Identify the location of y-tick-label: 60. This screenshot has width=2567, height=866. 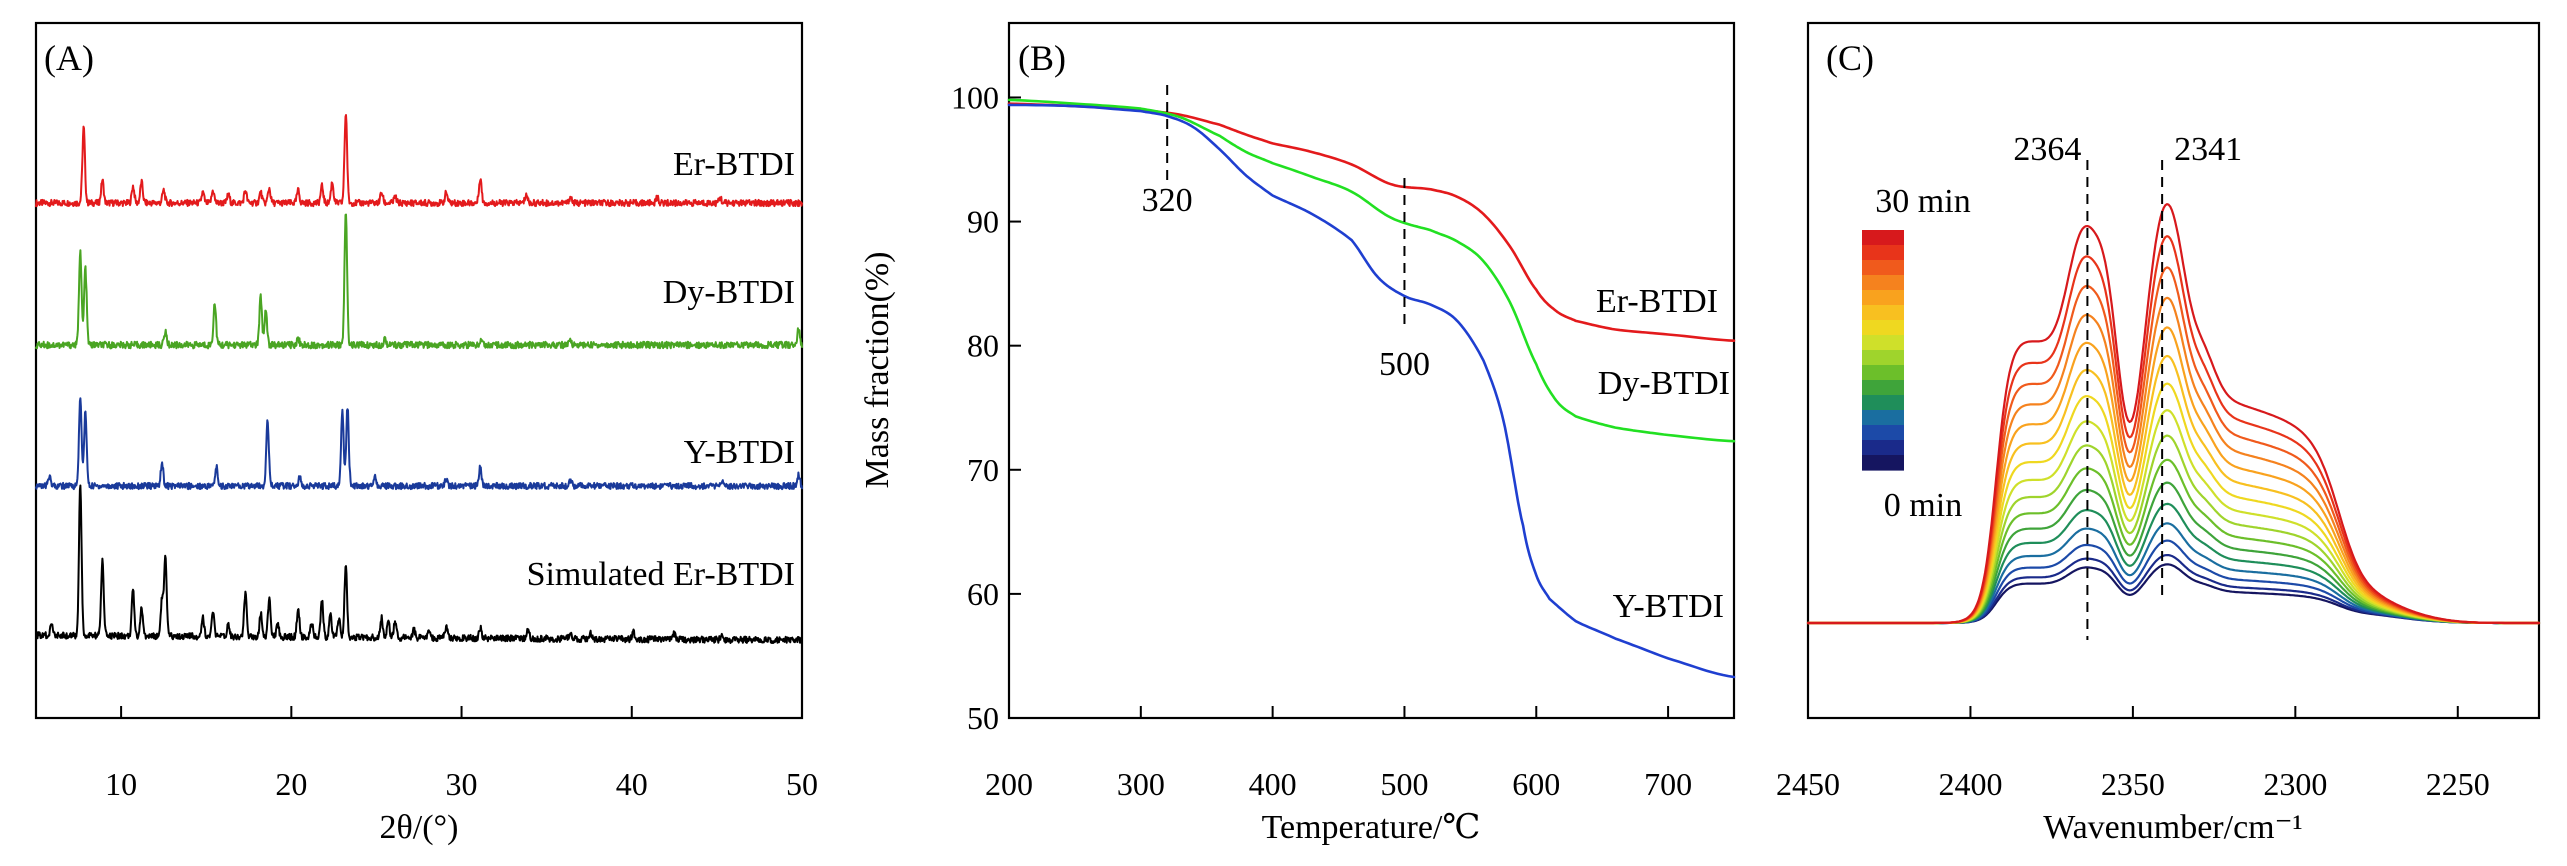
(983, 594).